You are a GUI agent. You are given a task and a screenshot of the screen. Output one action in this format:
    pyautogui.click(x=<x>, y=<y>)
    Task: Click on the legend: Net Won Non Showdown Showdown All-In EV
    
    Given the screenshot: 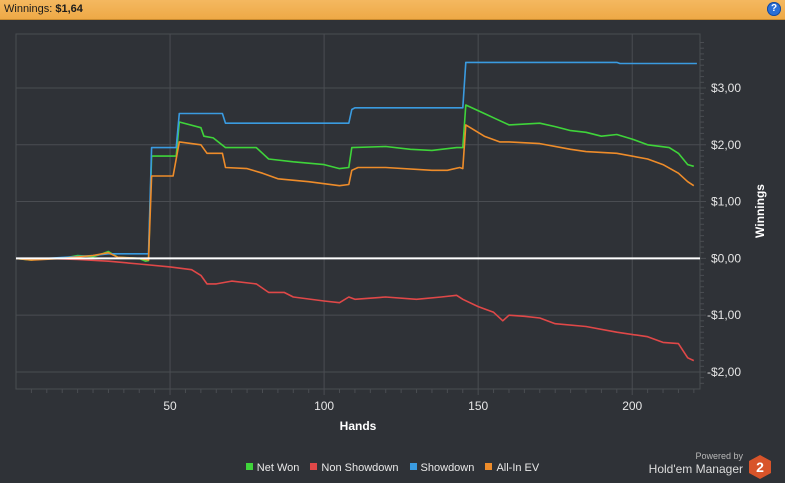 What is the action you would take?
    pyautogui.click(x=392, y=468)
    